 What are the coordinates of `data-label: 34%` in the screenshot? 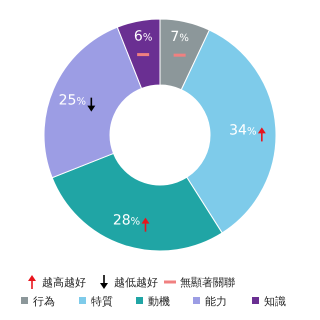 It's located at (242, 130).